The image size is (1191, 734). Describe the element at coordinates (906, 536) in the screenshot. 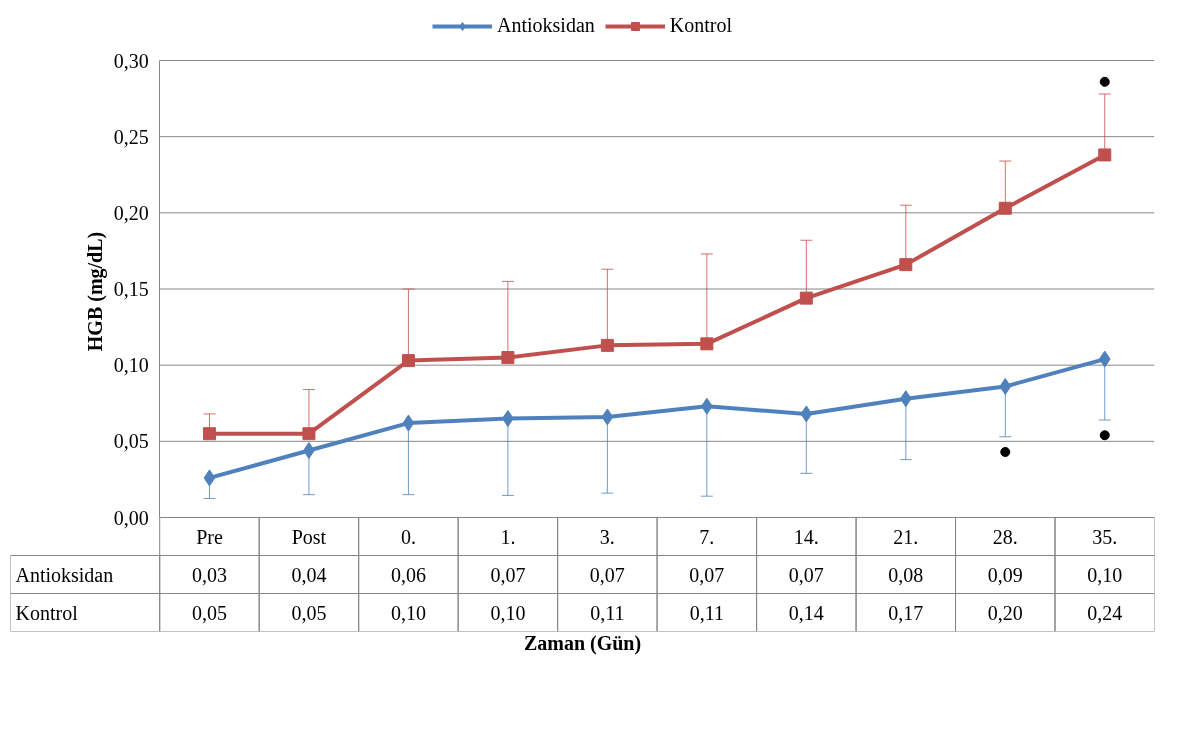

I see `x-tick-label: 21.` at that location.